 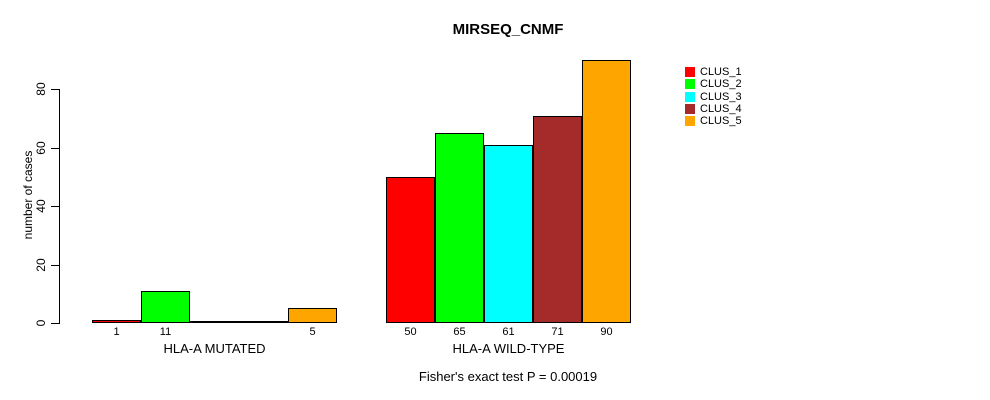 What do you see at coordinates (606, 191) in the screenshot?
I see `bar-clus_5-hla-a-wild-type` at bounding box center [606, 191].